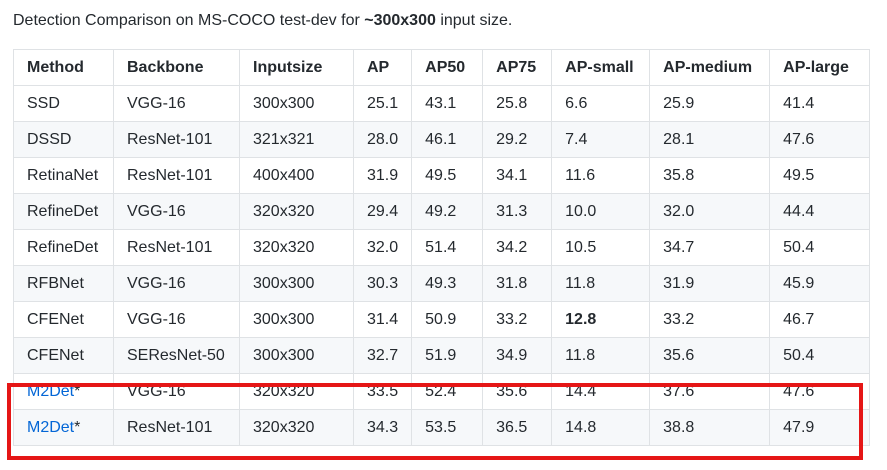 This screenshot has width=887, height=470. I want to click on ap-large-cell: 46.7, so click(820, 319).